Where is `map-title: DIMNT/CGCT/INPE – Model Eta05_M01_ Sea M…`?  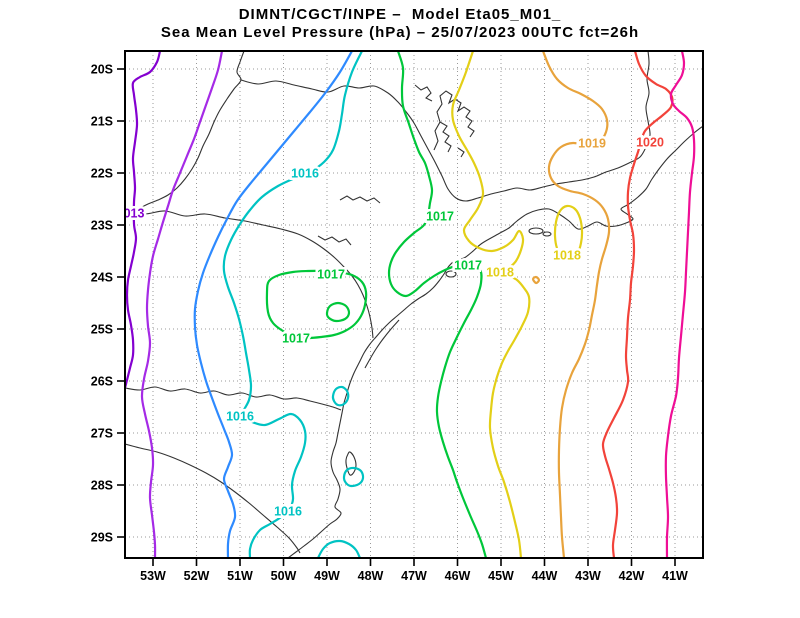
map-title: DIMNT/CGCT/INPE – Model Eta05_M01_ Sea M… is located at coordinates (400, 24).